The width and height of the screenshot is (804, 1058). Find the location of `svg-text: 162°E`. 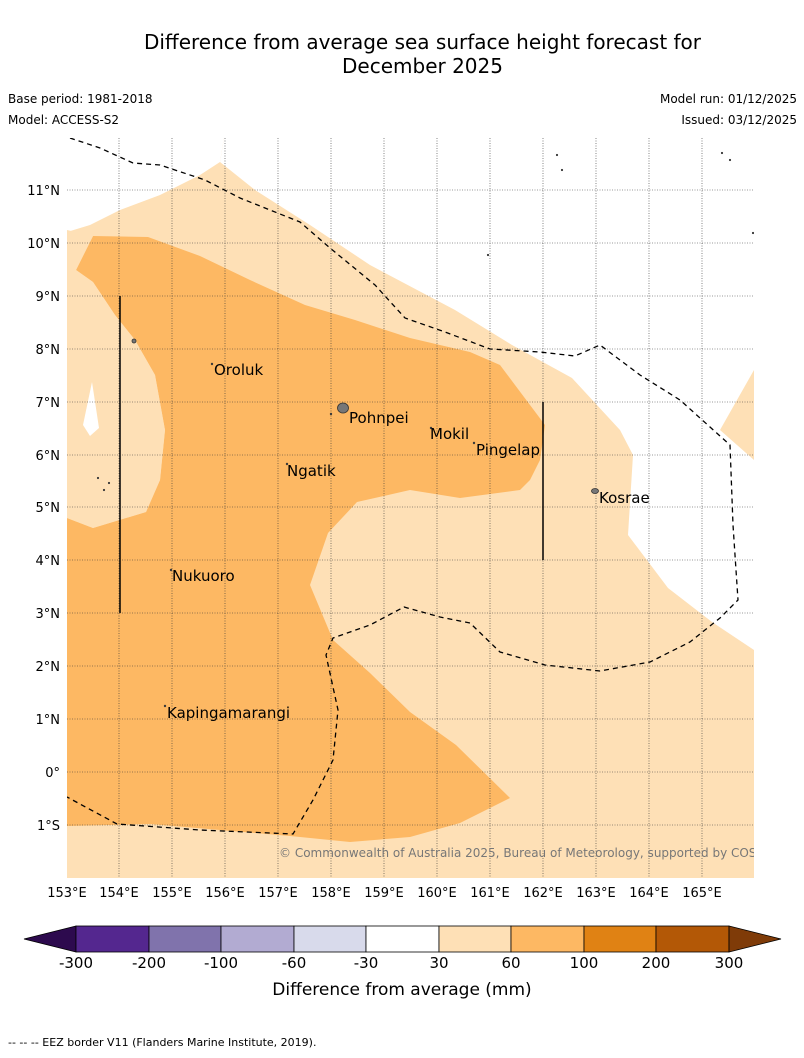

svg-text: 162°E is located at coordinates (543, 893).